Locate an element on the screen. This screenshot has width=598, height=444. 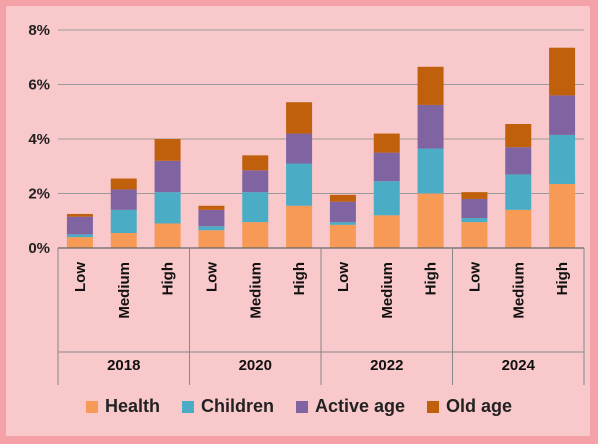
legend-item: Health is located at coordinates (122, 406).